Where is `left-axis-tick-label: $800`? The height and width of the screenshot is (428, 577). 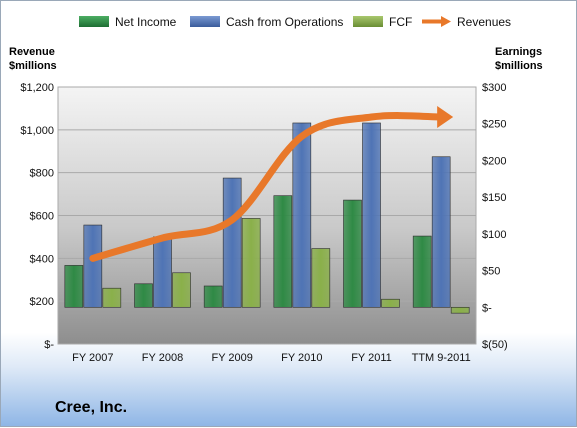
left-axis-tick-label: $800 is located at coordinates (42, 174).